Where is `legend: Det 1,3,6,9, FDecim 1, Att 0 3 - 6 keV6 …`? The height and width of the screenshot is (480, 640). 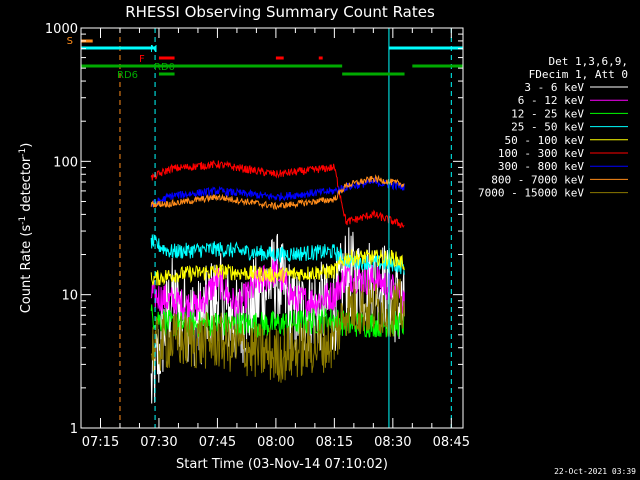 legend: Det 1,3,6,9, FDecim 1, Att 0 3 - 6 keV6 … is located at coordinates (553, 127).